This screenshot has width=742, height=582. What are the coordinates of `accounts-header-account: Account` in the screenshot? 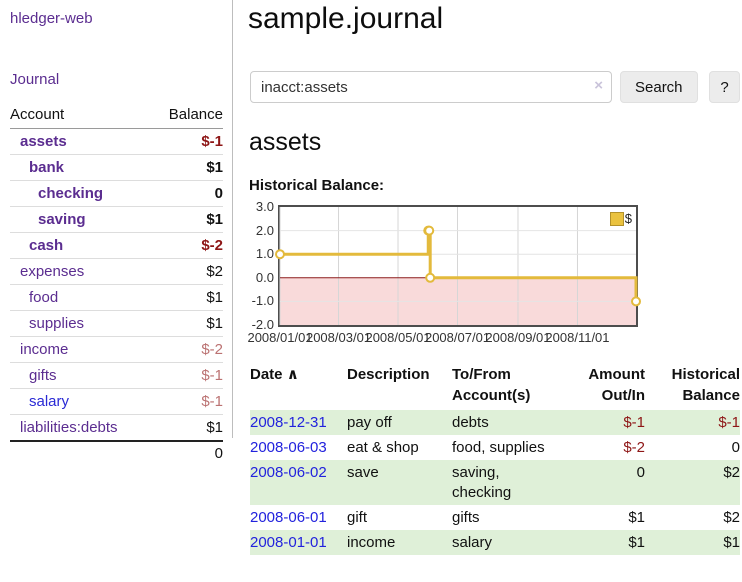 It's located at (81, 115).